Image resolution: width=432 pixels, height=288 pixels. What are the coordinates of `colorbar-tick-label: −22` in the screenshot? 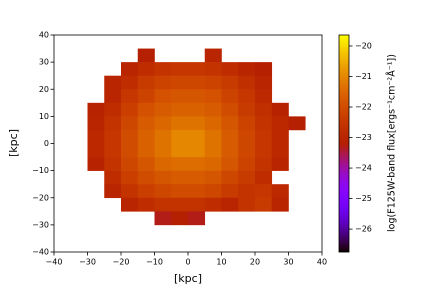 It's located at (363, 107).